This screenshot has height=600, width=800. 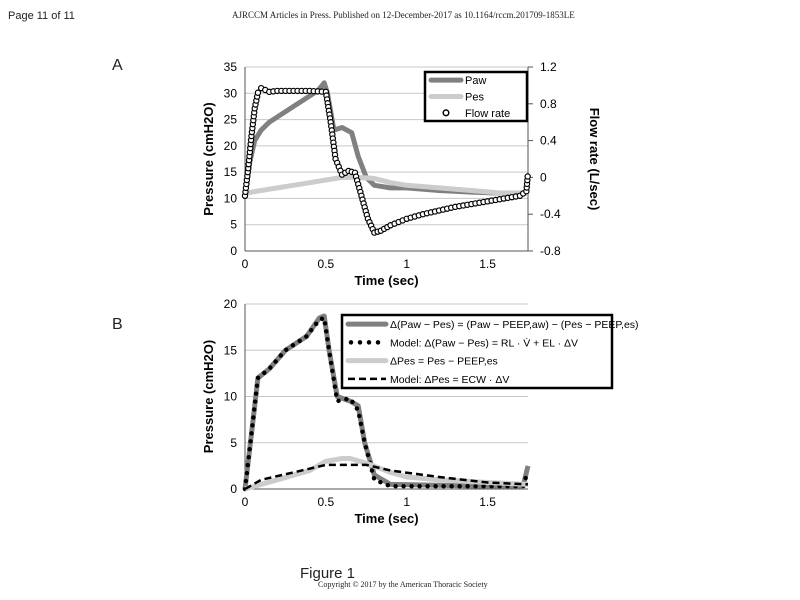 I want to click on y2-tick-label: 0.8, so click(x=548, y=104).